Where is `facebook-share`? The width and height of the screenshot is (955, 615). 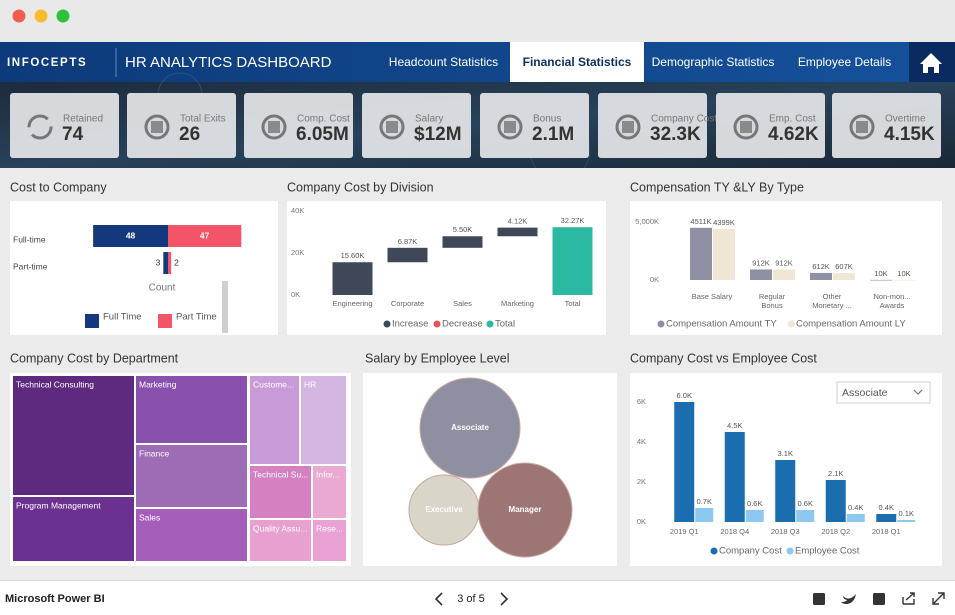
facebook-share is located at coordinates (879, 599).